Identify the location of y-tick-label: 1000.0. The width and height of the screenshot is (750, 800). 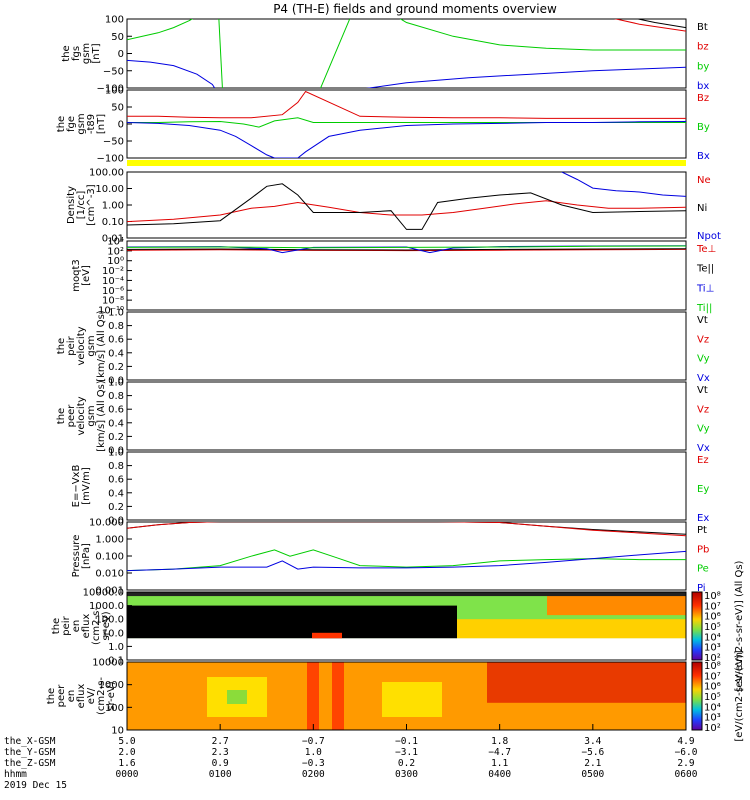
(106, 606).